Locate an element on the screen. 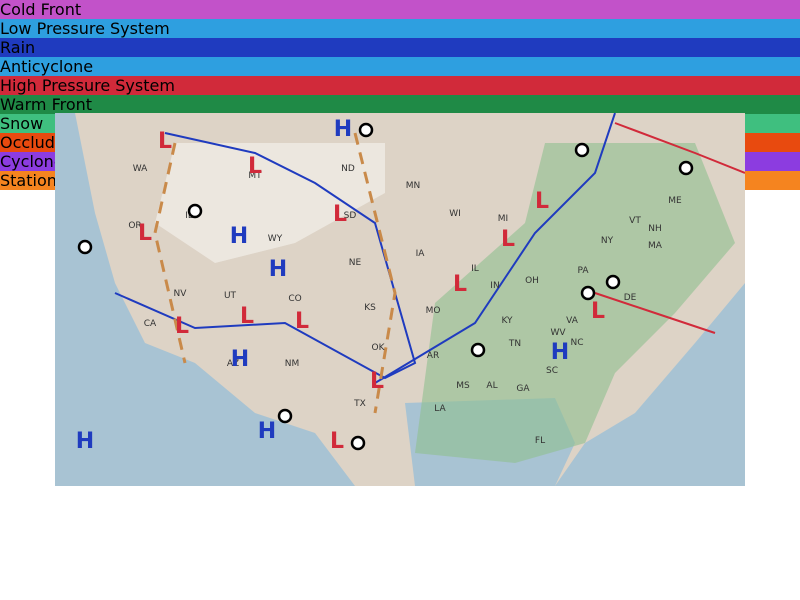 This screenshot has width=800, height=600. label-tile: Warm Front is located at coordinates (400, 104).